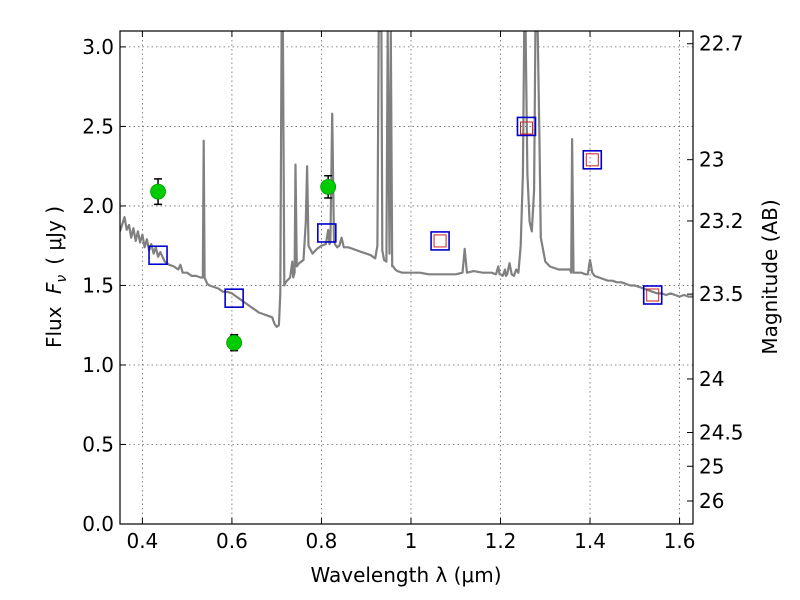 The image size is (800, 600). I want to click on y-tick-label: 3.0, so click(98, 47).